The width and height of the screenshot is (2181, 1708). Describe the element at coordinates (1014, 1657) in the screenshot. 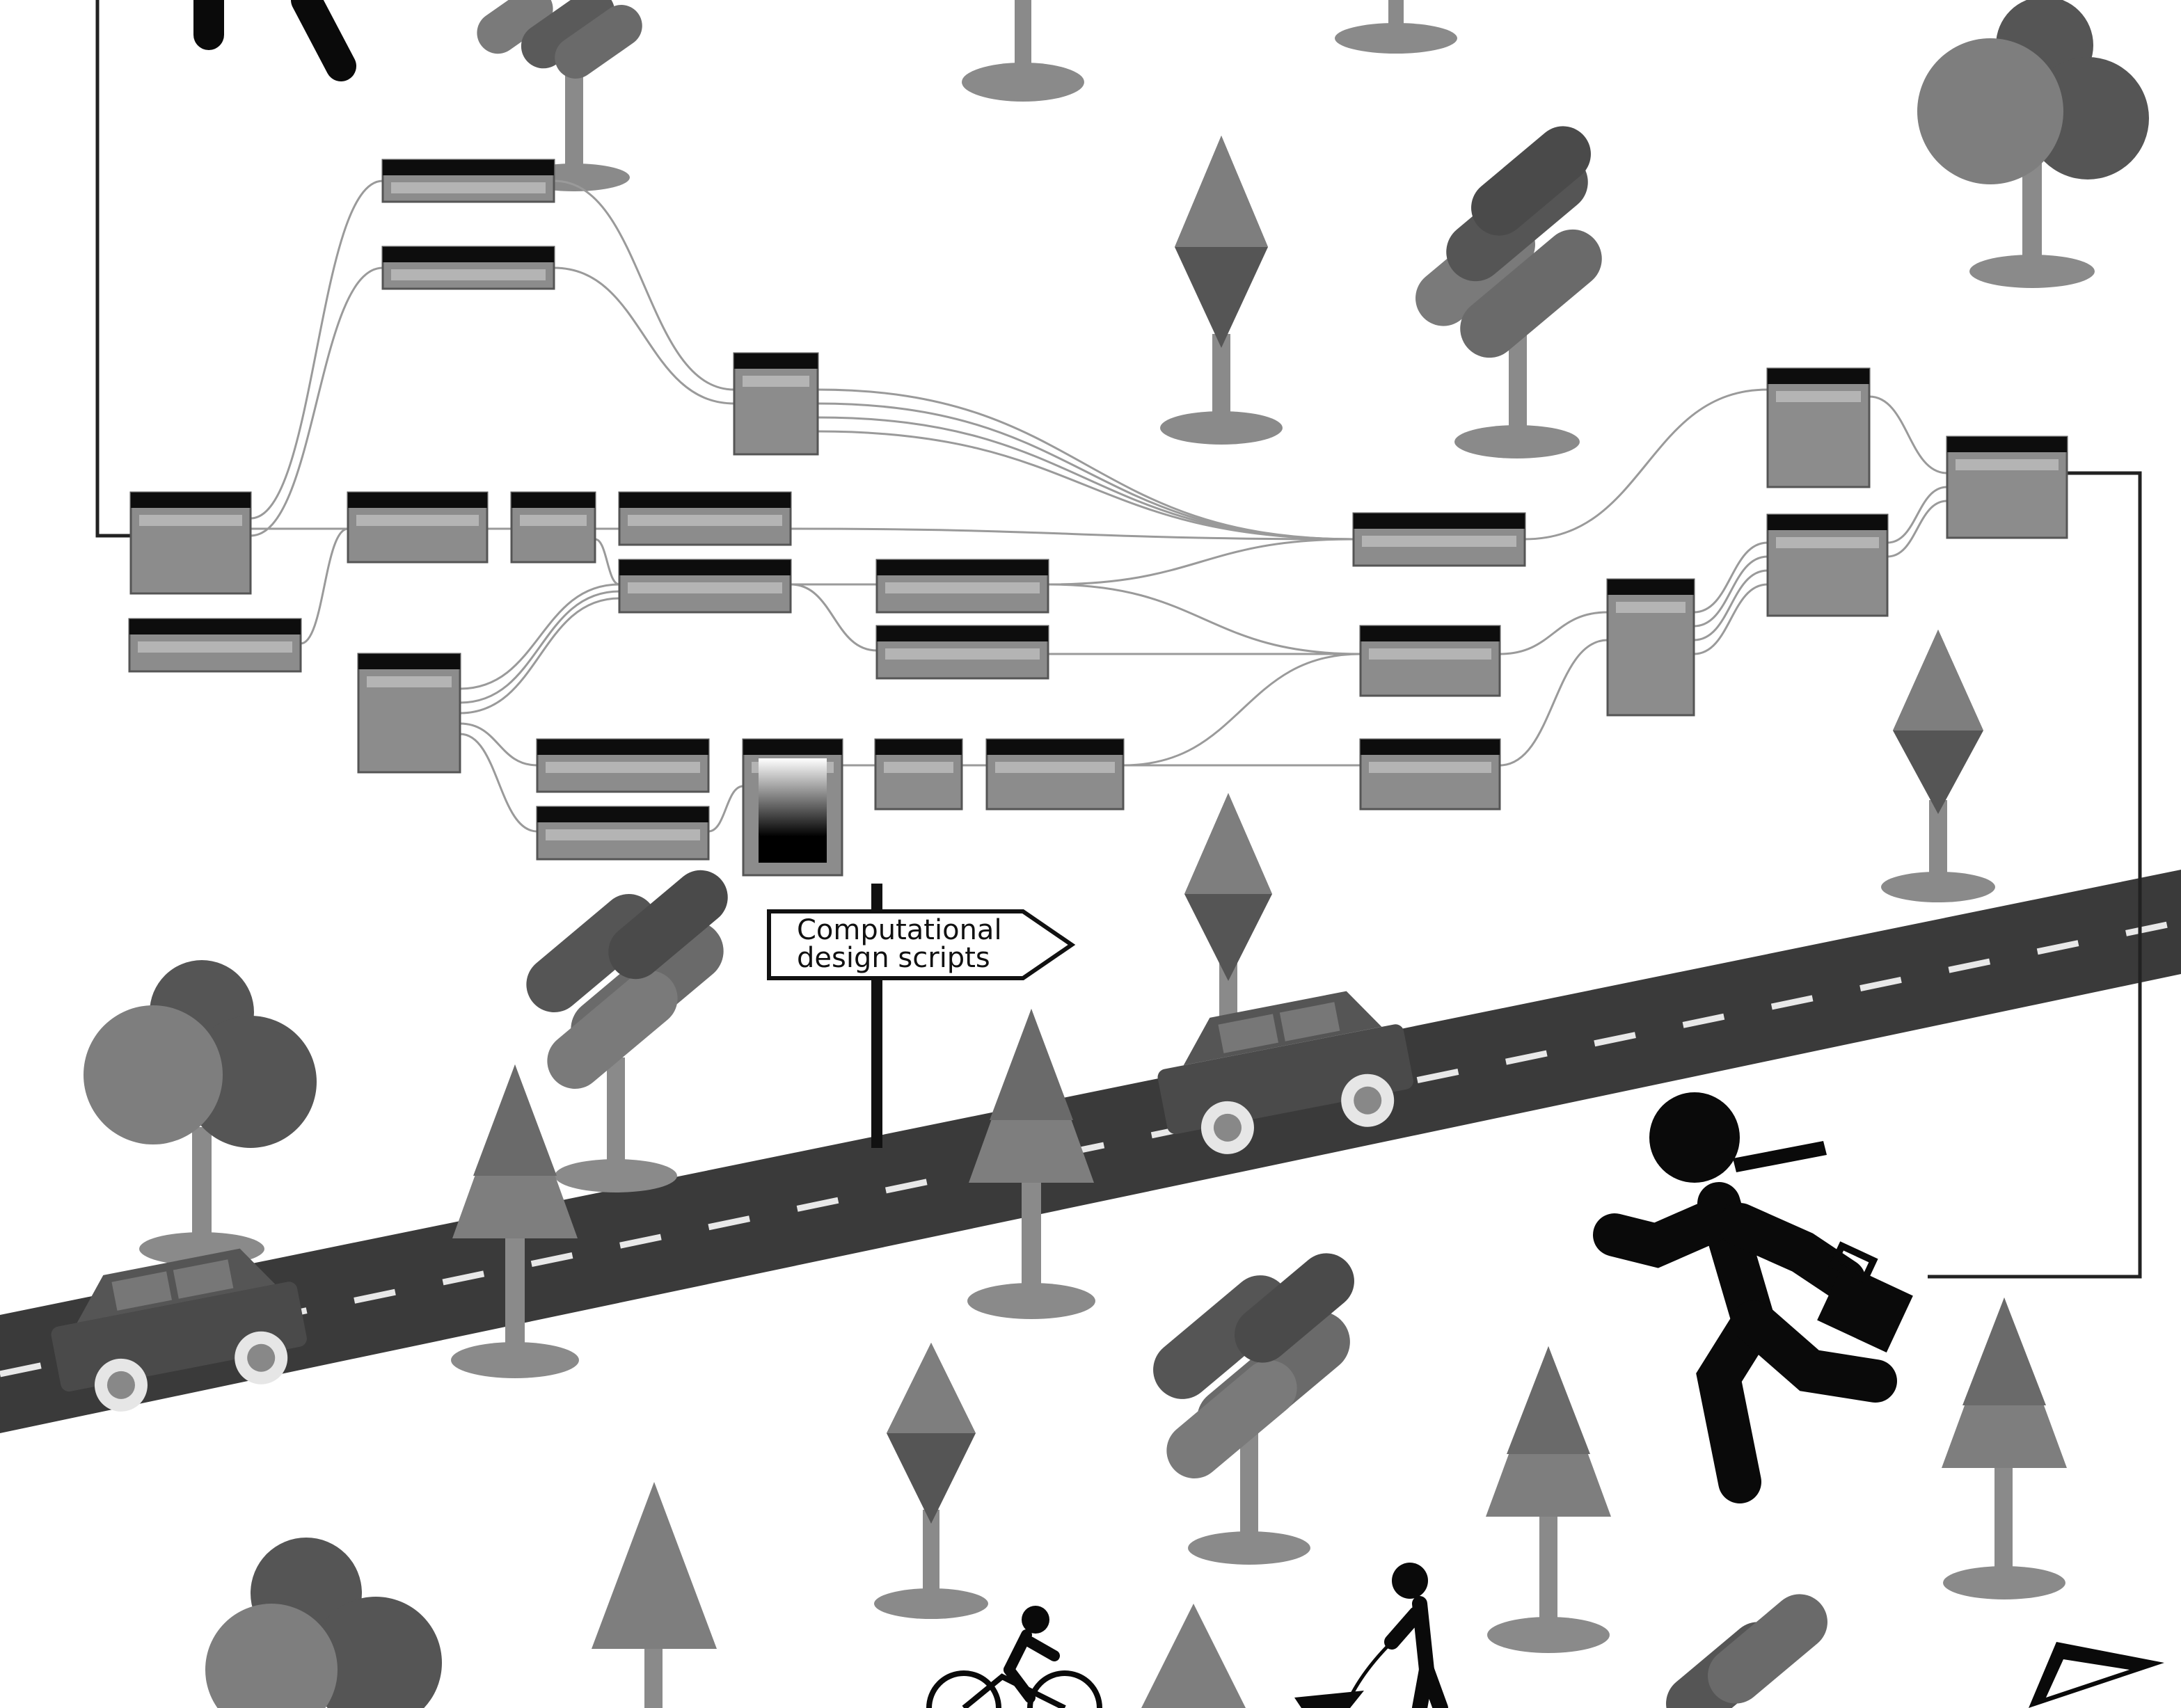

I see `cyclist-icon` at that location.